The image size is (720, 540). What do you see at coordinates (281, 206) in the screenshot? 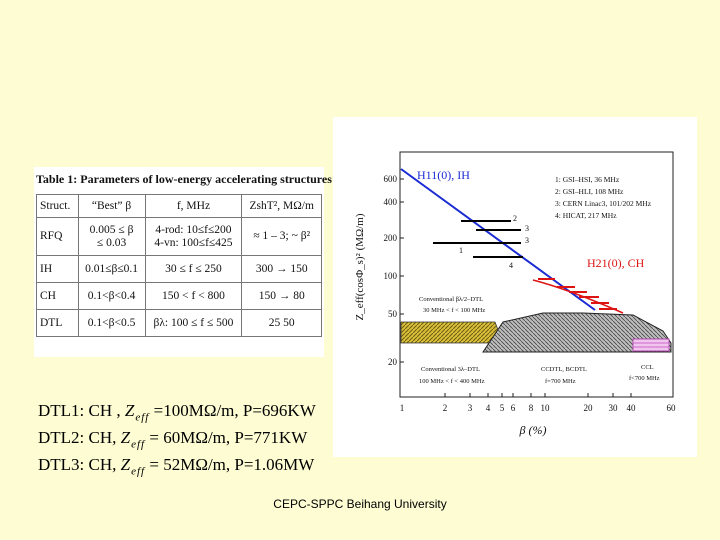
I see `header-z: ZshT², MΩ/m` at bounding box center [281, 206].